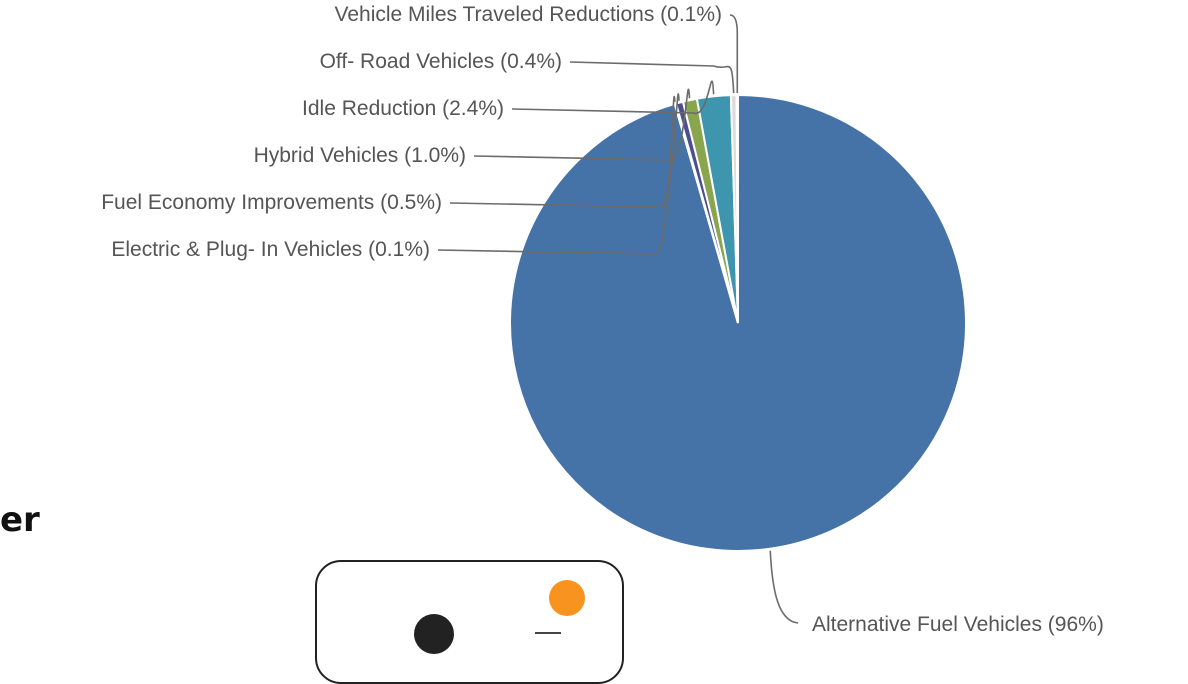 Image resolution: width=1188 pixels, height=684 pixels. Describe the element at coordinates (567, 598) in the screenshot. I see `orange-dot-icon` at that location.